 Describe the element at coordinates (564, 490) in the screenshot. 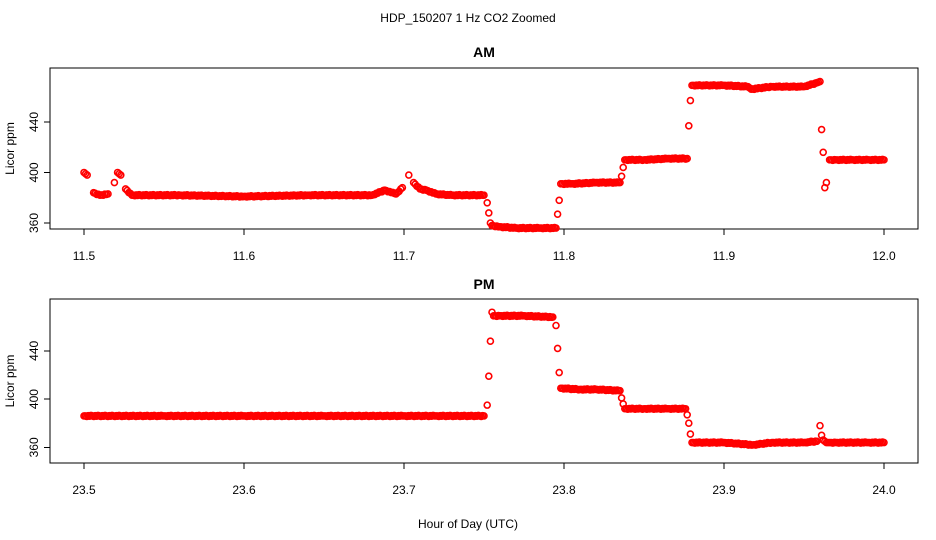

I see `x-tick-label: 23.8` at that location.